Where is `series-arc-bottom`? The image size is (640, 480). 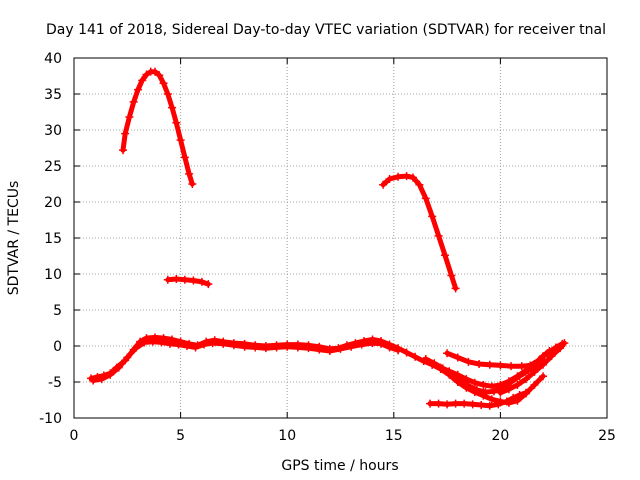
series-arc-bottom is located at coordinates (478, 399).